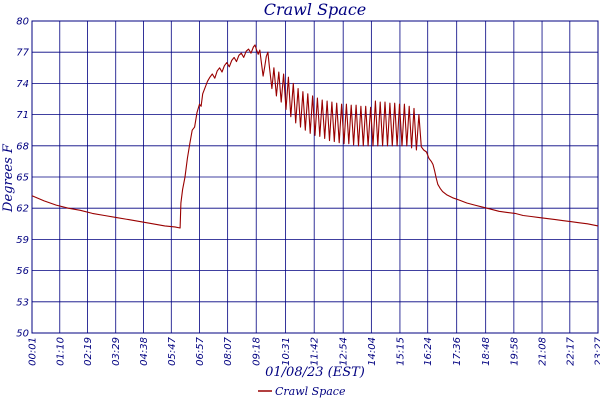  What do you see at coordinates (428, 351) in the screenshot?
I see `x-tick-label: 16:24` at bounding box center [428, 351].